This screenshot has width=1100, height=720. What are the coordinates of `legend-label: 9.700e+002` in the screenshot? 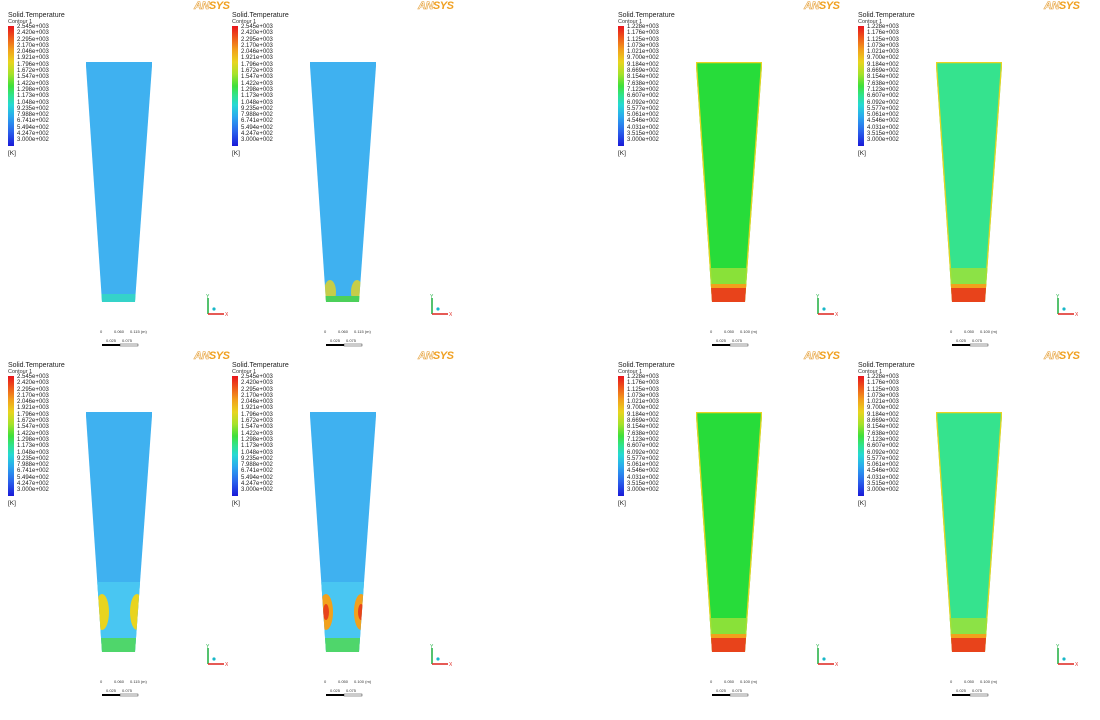 It's located at (883, 408).